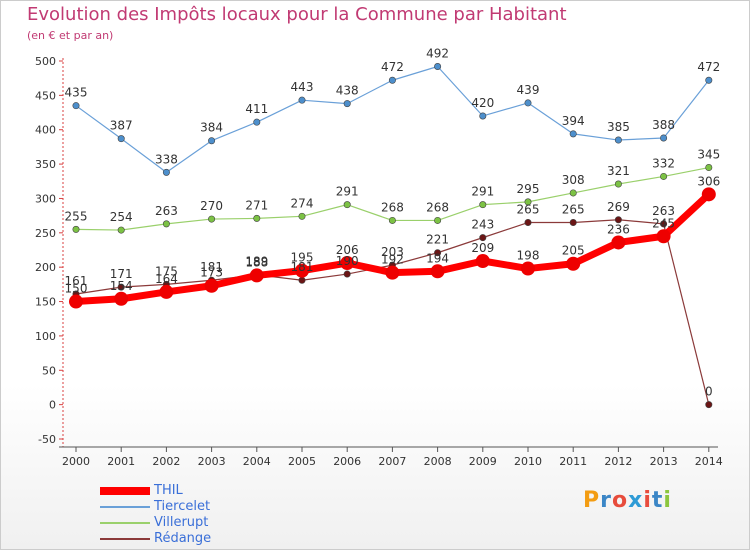 The width and height of the screenshot is (750, 550). What do you see at coordinates (166, 271) in the screenshot?
I see `data-label-r-dange: 175` at bounding box center [166, 271].